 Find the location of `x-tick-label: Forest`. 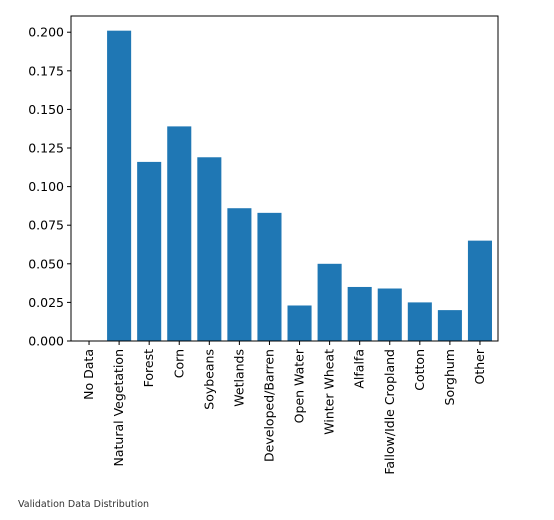

x-tick-label: Forest is located at coordinates (148, 368).